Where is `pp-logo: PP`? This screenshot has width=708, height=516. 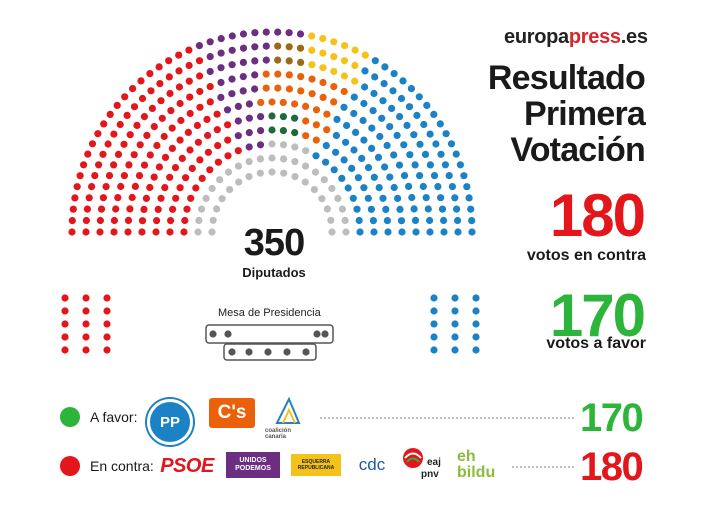 pp-logo: PP is located at coordinates (170, 422).